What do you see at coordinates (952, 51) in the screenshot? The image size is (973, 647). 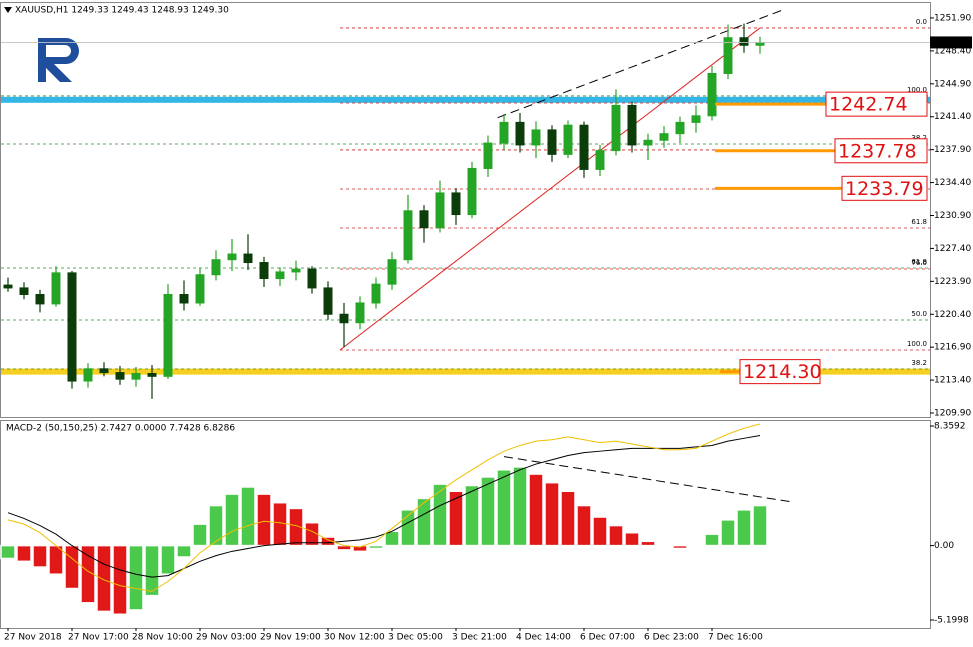 I see `y-tick-label: 1248.40` at bounding box center [952, 51].